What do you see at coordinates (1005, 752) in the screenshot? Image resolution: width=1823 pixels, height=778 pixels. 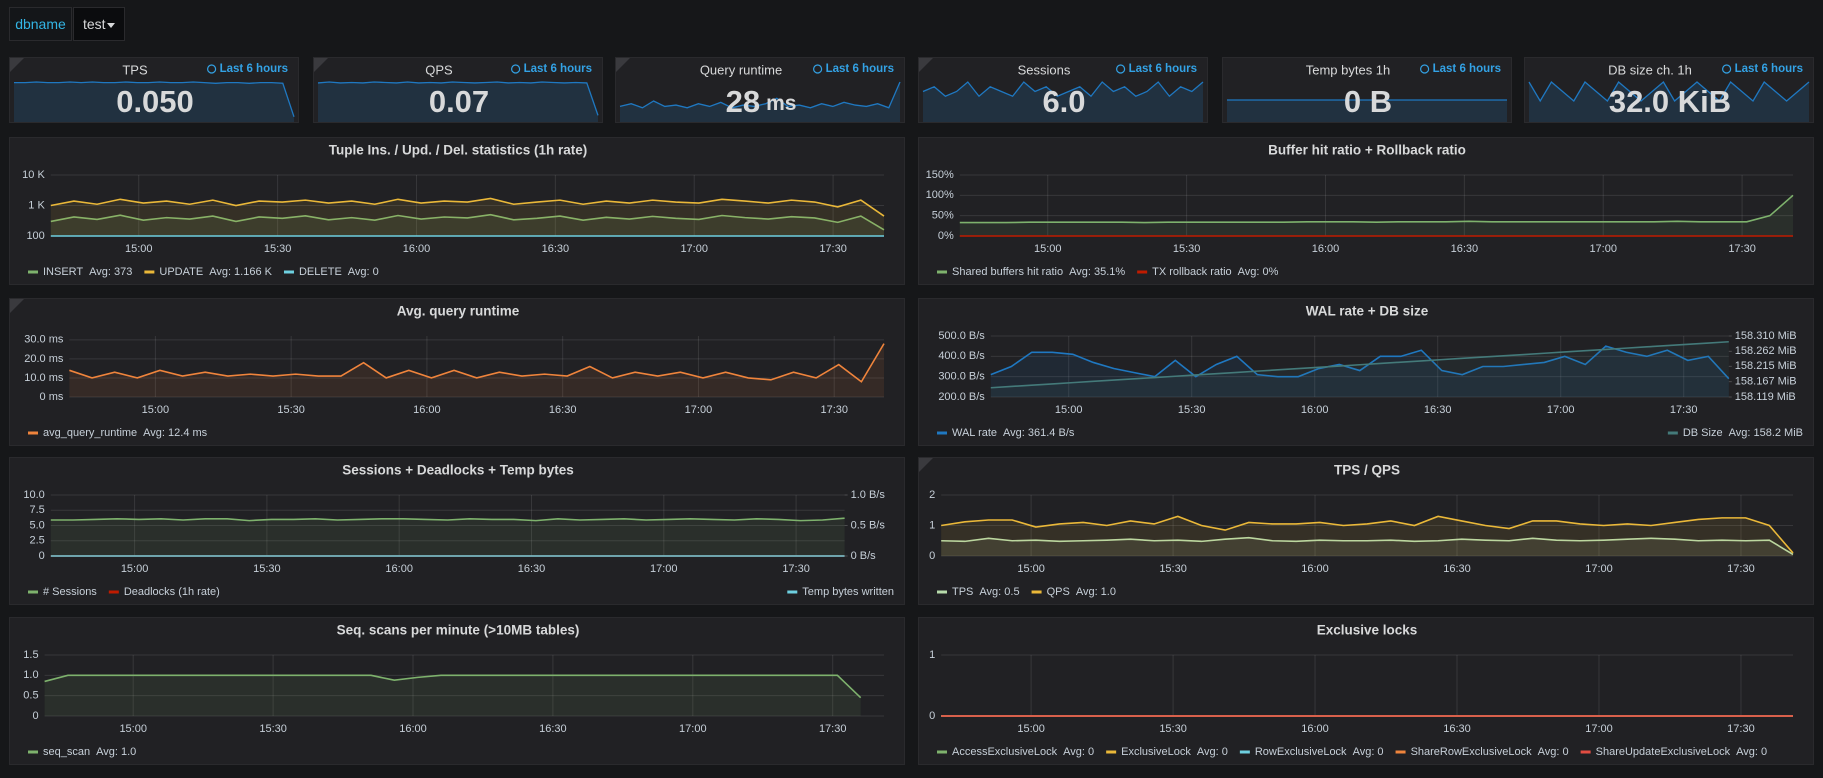 I see `legend-name: AccessExclusiveLock` at bounding box center [1005, 752].